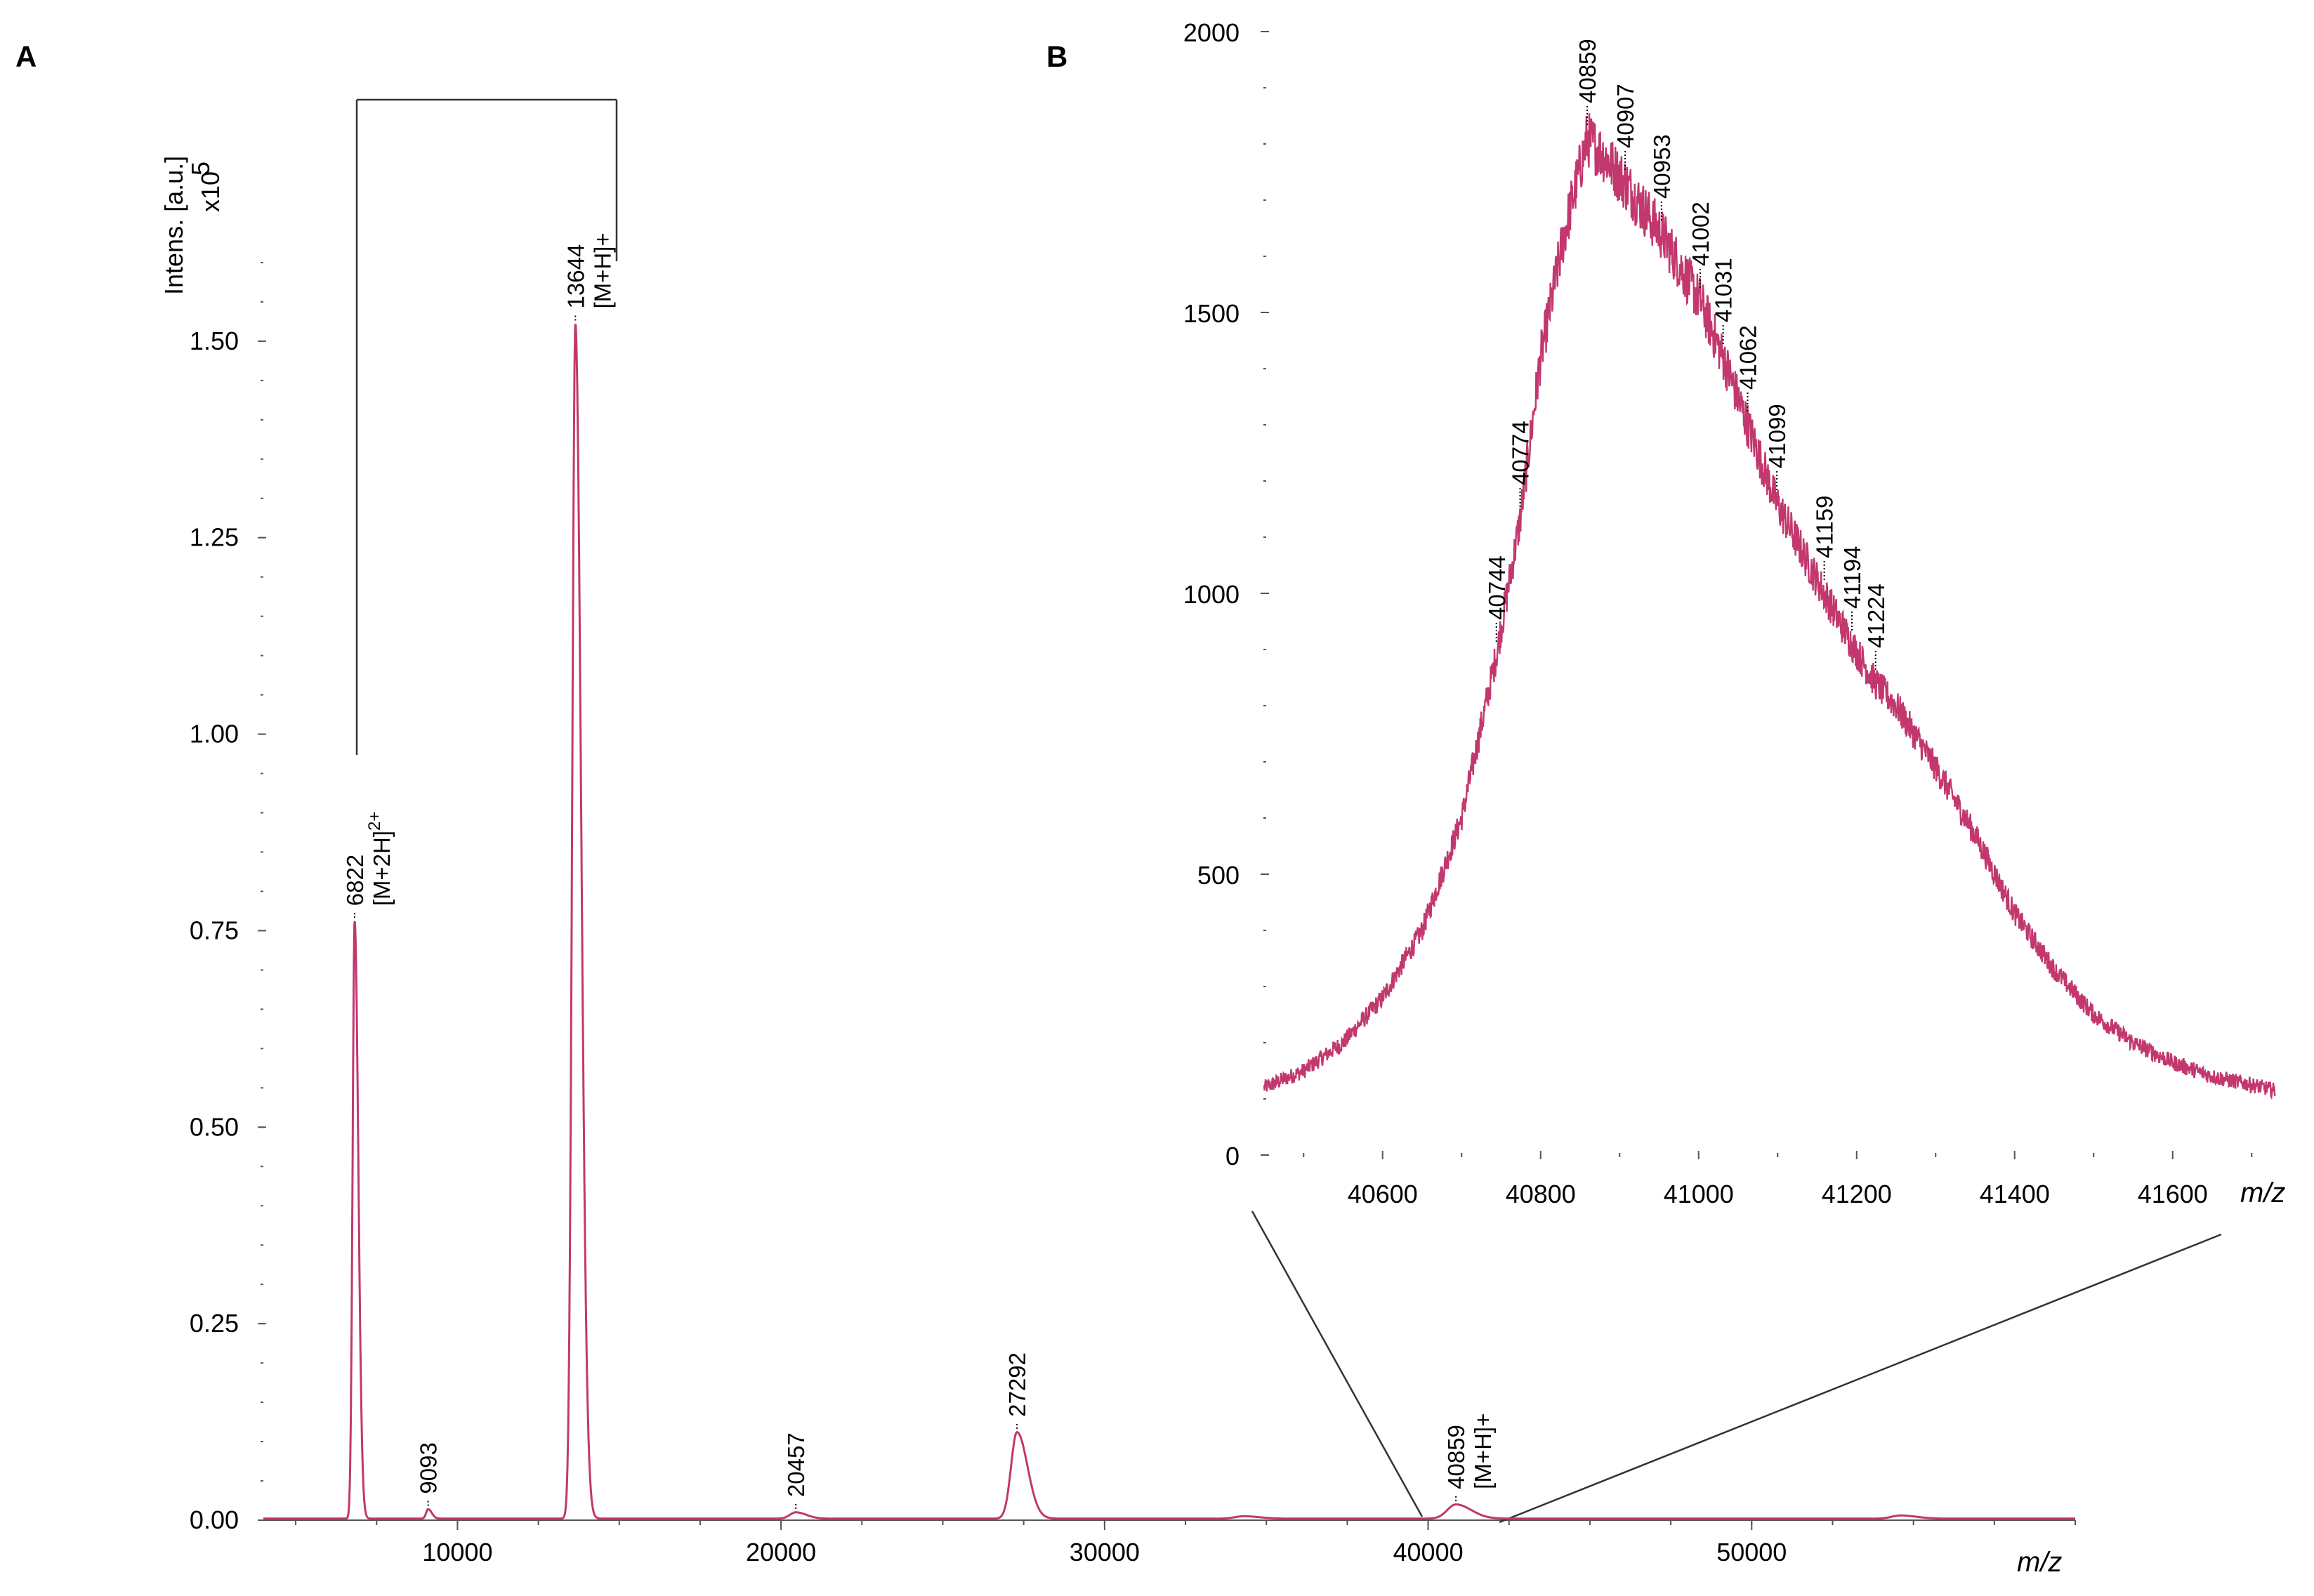 Image resolution: width=2314 pixels, height=1596 pixels. Describe the element at coordinates (781, 1552) in the screenshot. I see `panel-a-x-tick-label: 20000` at that location.